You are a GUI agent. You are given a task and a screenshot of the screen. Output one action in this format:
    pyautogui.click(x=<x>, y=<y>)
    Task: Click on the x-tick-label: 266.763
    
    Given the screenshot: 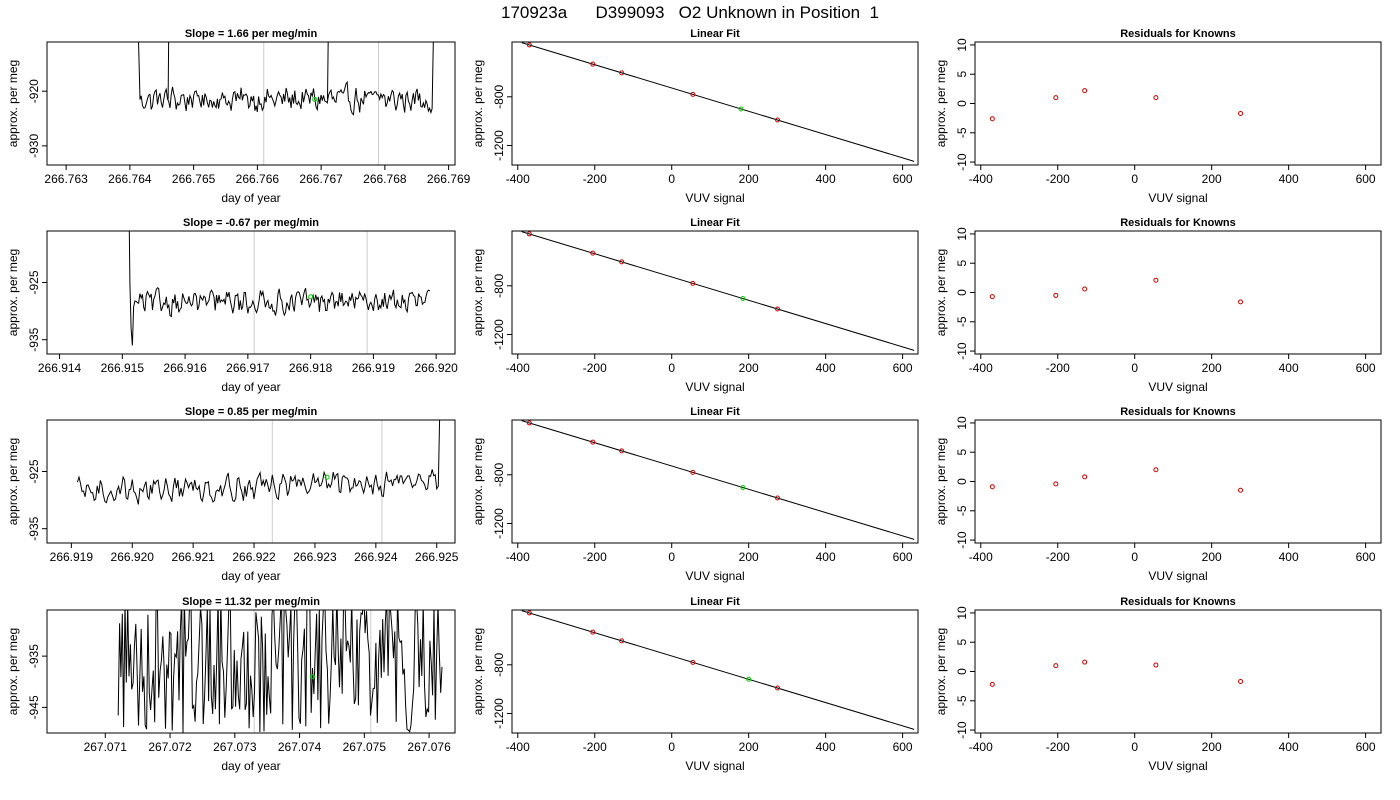 What is the action you would take?
    pyautogui.click(x=66, y=179)
    